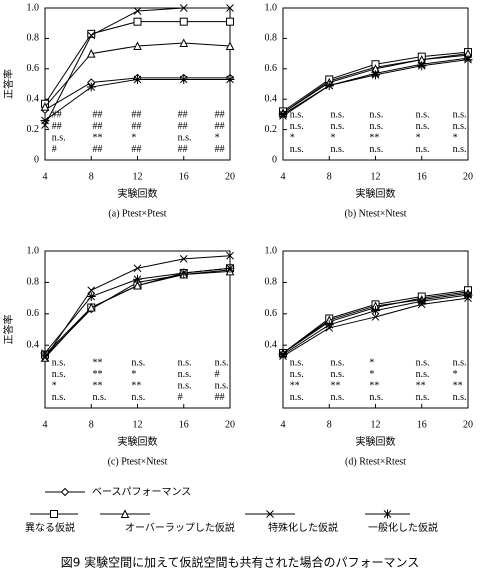  I want to click on legend-label: オーバーラップした仮説, so click(180, 527).